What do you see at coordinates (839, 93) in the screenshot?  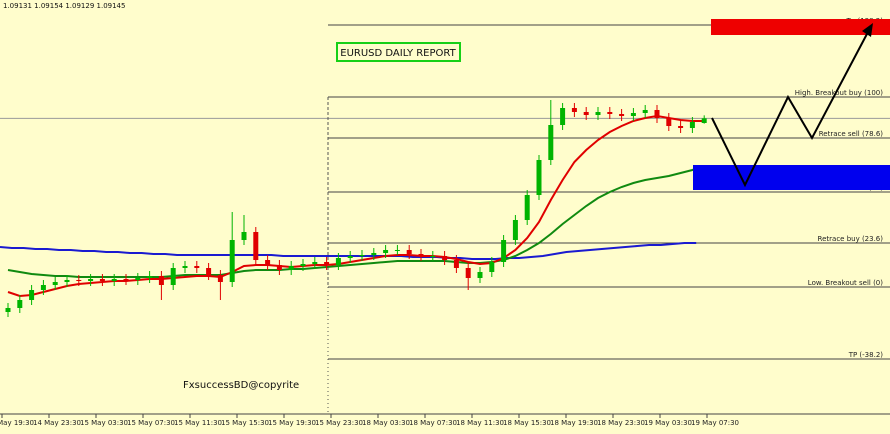 I see `level-label: High. Breakout buy (100)` at bounding box center [839, 93].